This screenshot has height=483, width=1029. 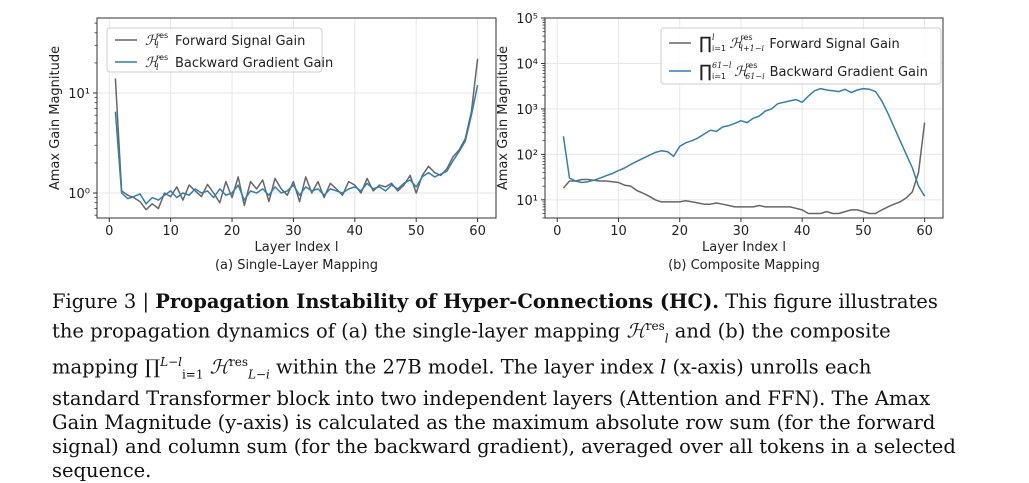 I want to click on panel-a-xtick-label-0: 0, so click(x=109, y=231).